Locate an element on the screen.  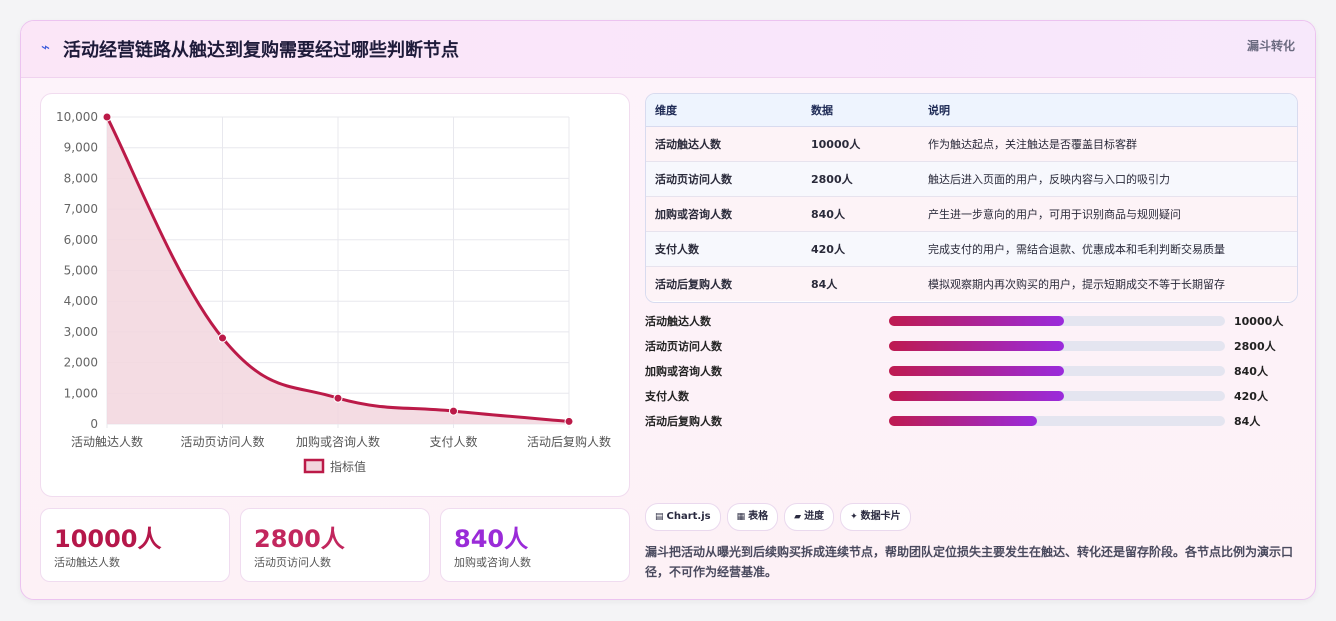
sparkle-icon: ✦ is located at coordinates (854, 517).